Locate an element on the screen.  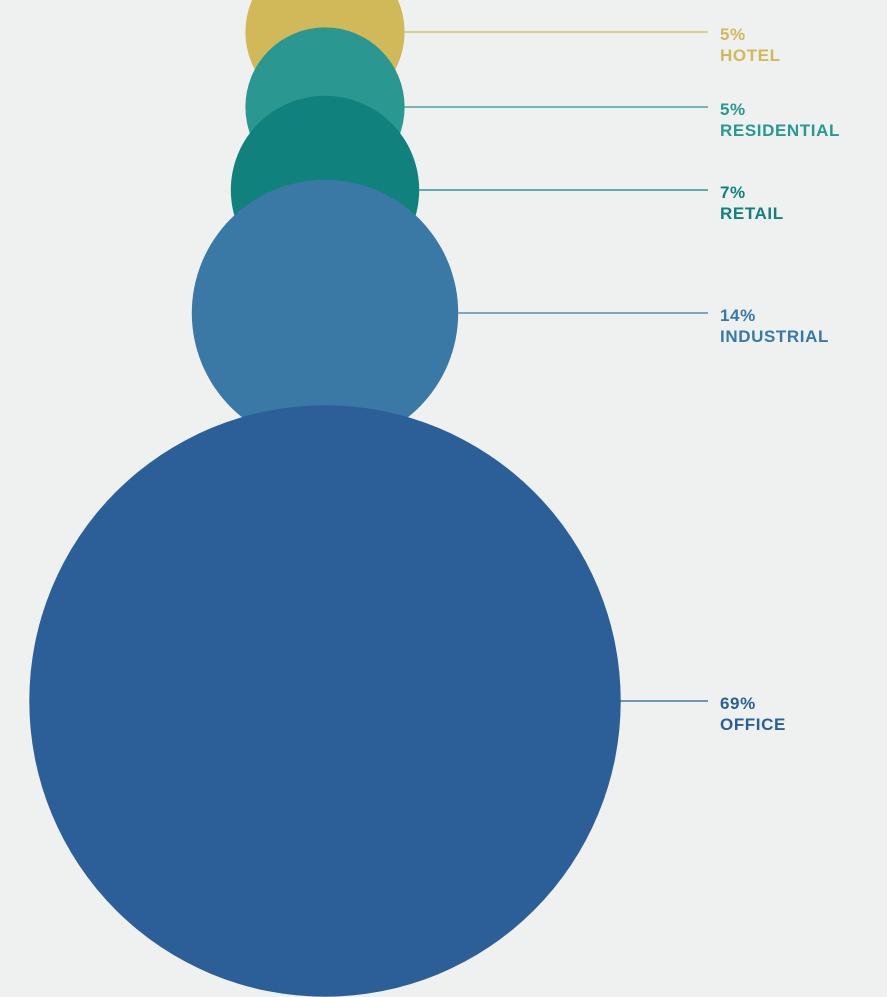
value-label-hotel: 5% is located at coordinates (733, 34).